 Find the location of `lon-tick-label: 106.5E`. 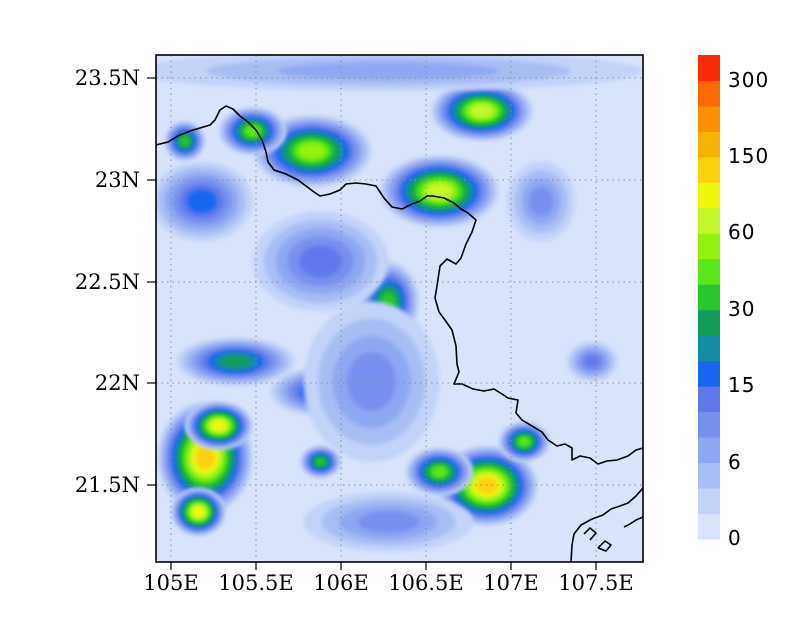

lon-tick-label: 106.5E is located at coordinates (425, 583).